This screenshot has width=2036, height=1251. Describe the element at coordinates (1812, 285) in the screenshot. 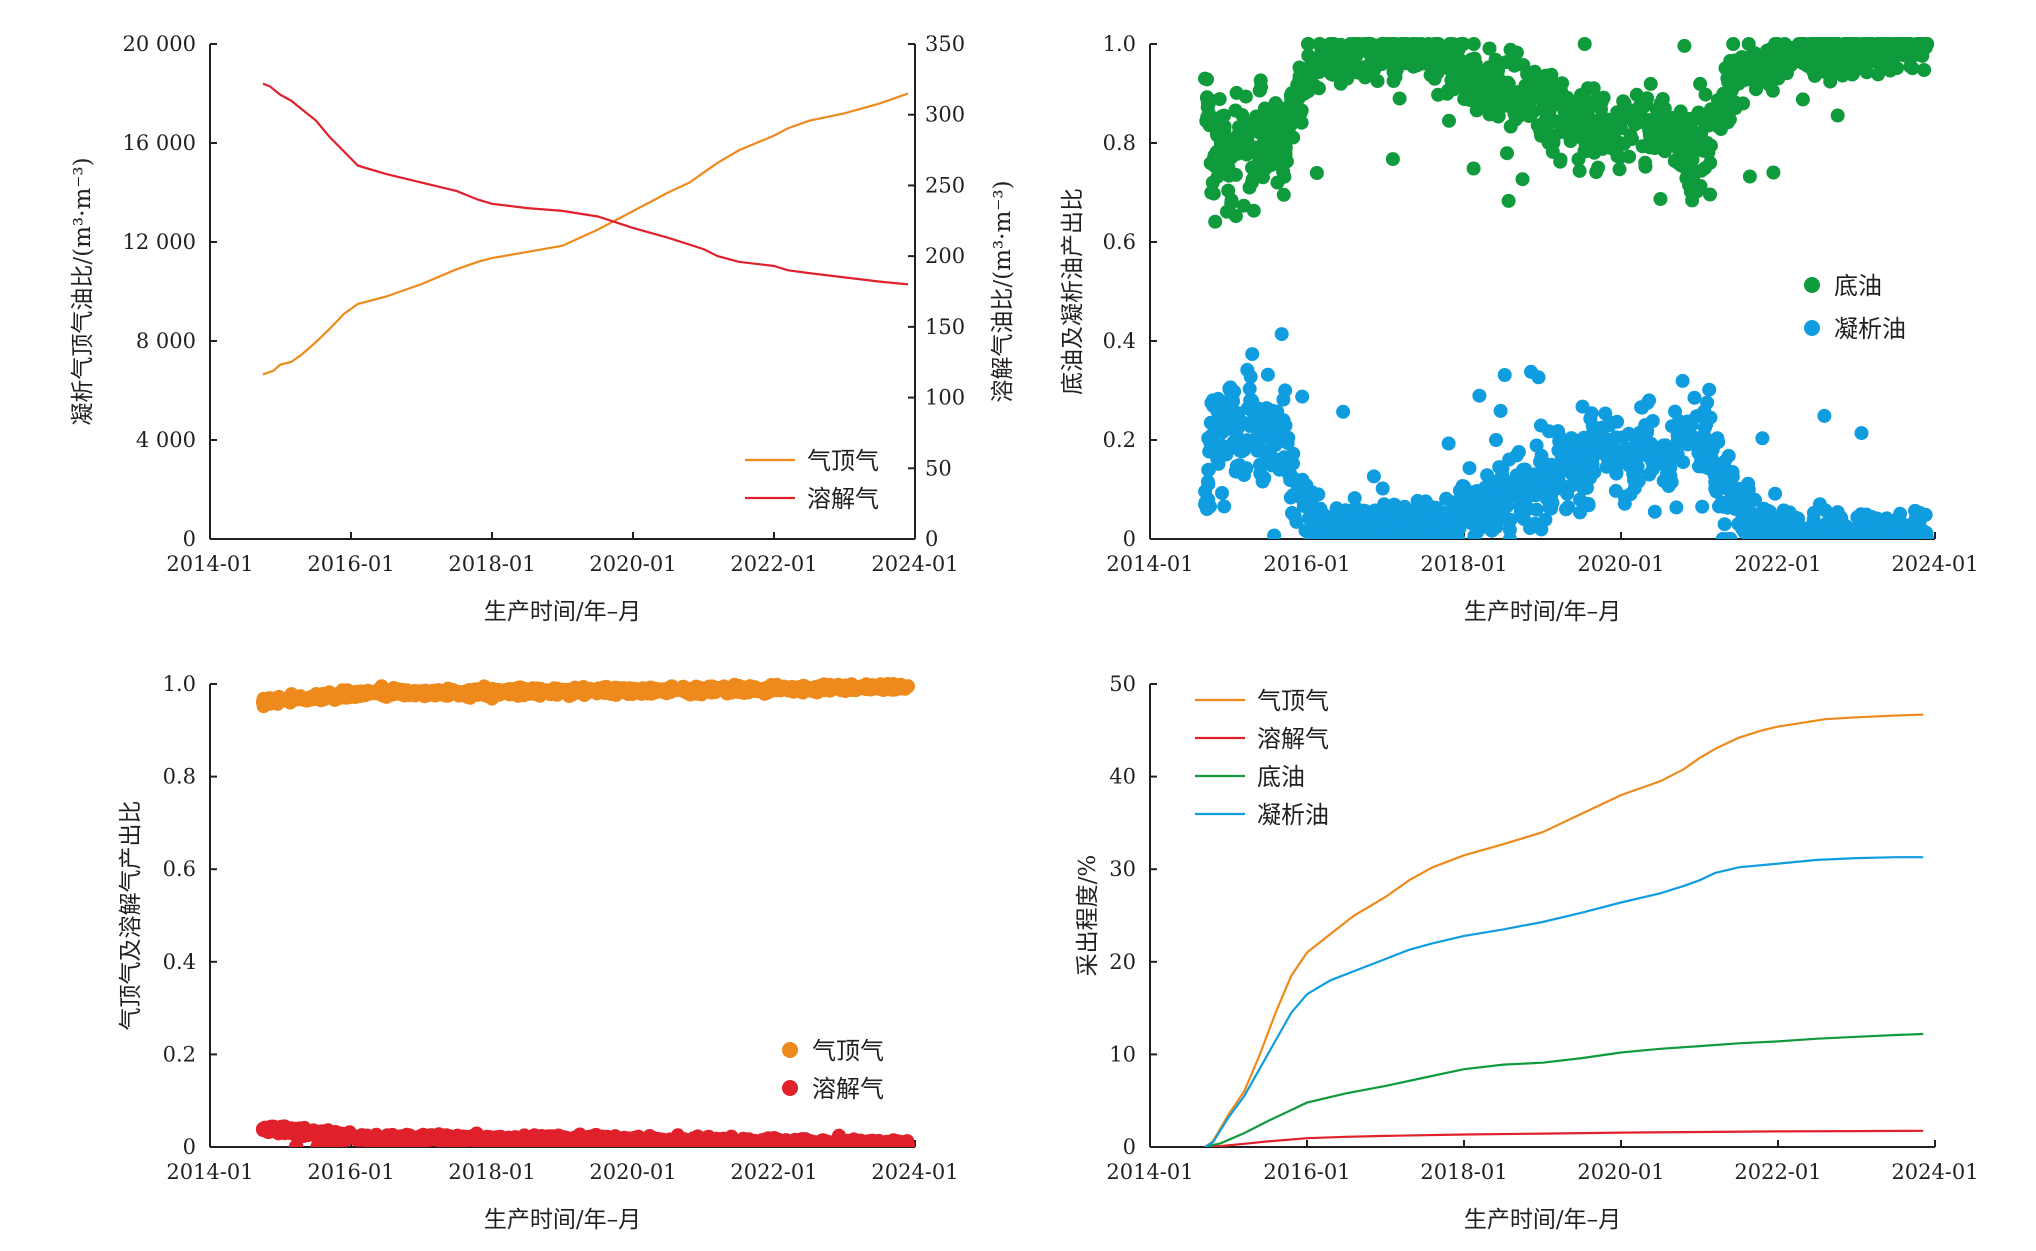

I see `legend-swatch` at that location.